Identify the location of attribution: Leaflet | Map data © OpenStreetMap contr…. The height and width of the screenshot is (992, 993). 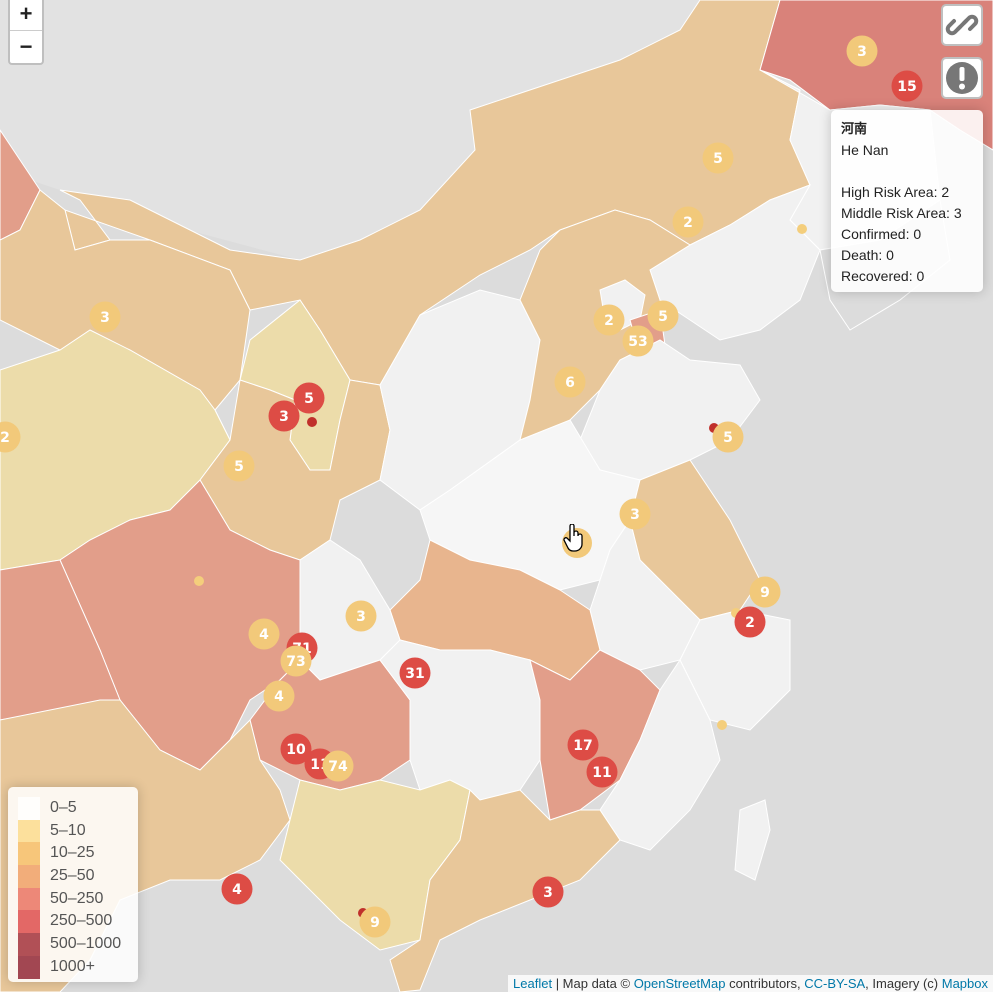
(750, 983).